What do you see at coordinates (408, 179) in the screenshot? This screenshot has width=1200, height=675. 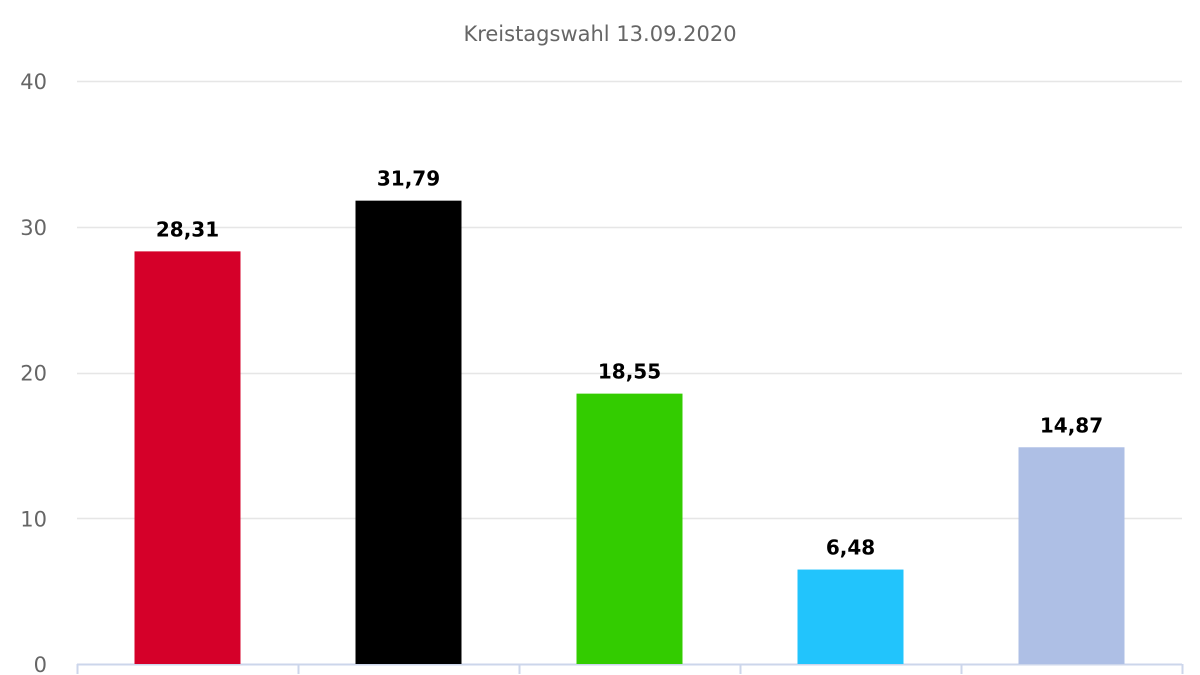 I see `data-label: 31,79` at bounding box center [408, 179].